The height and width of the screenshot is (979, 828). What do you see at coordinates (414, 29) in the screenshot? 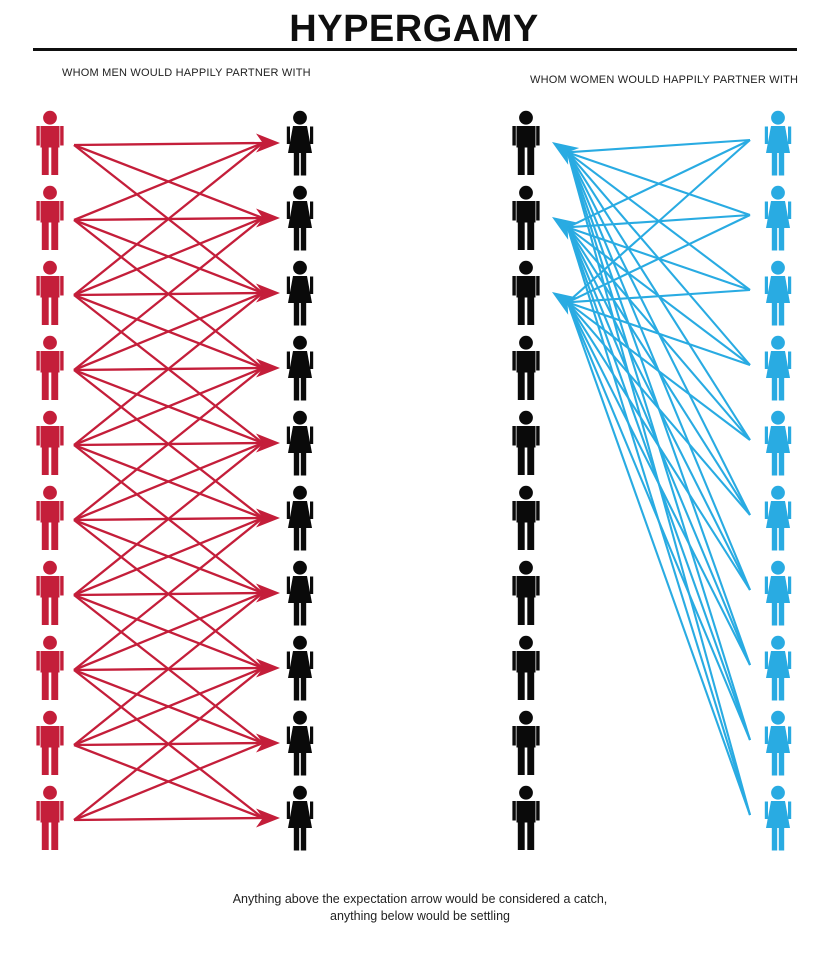
I see `page-title: HYPERGAMY` at bounding box center [414, 29].